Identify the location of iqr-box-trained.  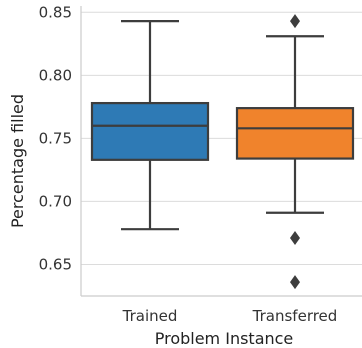
(150, 131).